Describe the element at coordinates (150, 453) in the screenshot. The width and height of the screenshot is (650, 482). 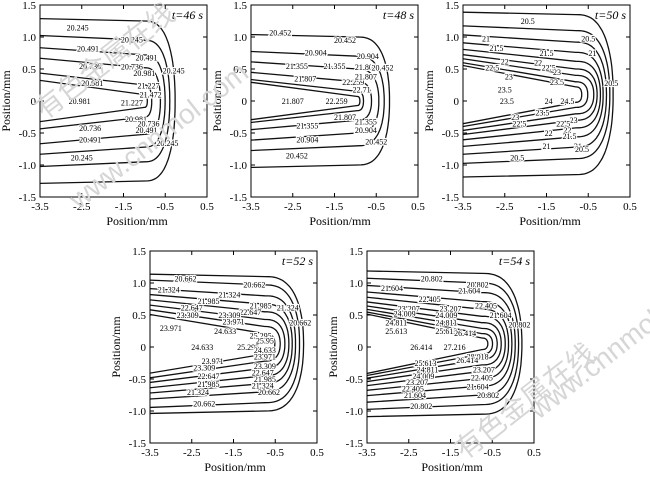
I see `x-tick-label: -3.5` at that location.